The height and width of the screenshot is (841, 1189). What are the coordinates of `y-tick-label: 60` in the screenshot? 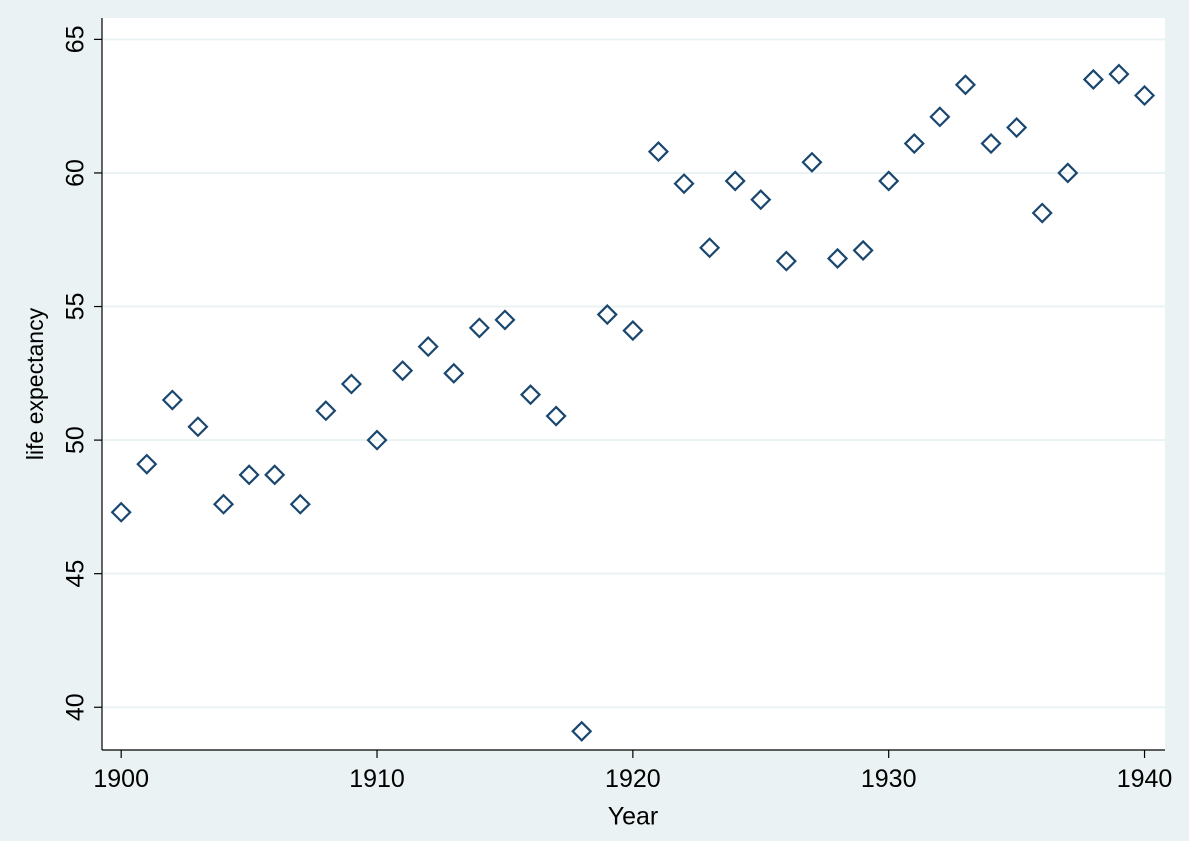 It's located at (76, 173).